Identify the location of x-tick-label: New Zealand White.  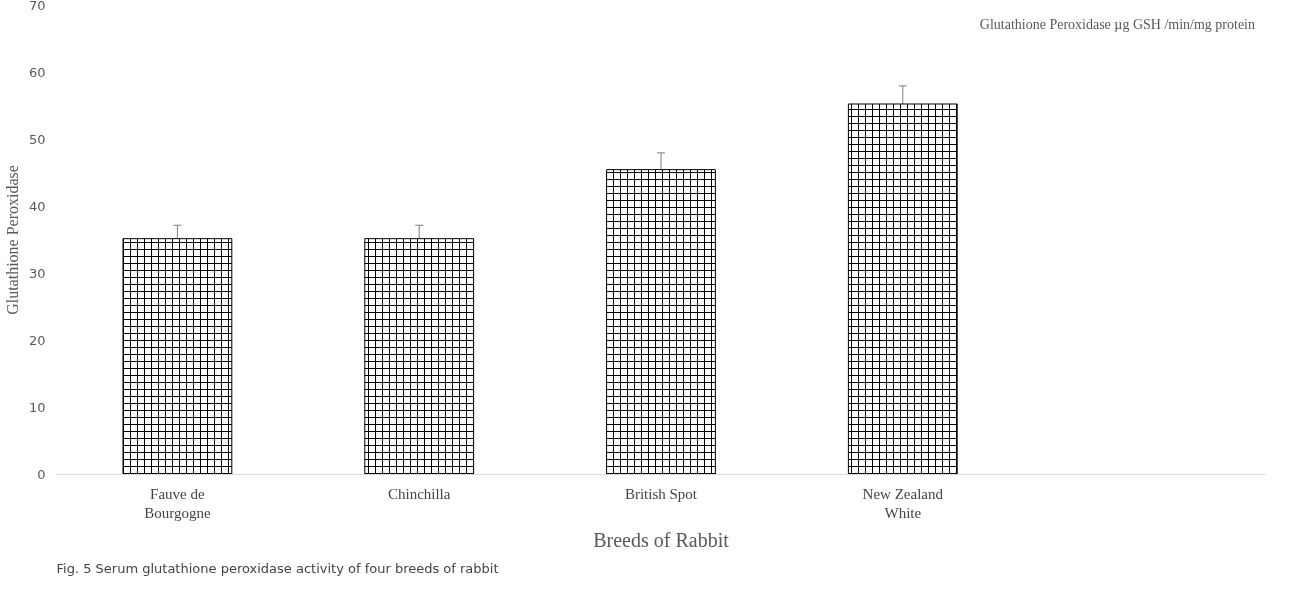
(903, 503).